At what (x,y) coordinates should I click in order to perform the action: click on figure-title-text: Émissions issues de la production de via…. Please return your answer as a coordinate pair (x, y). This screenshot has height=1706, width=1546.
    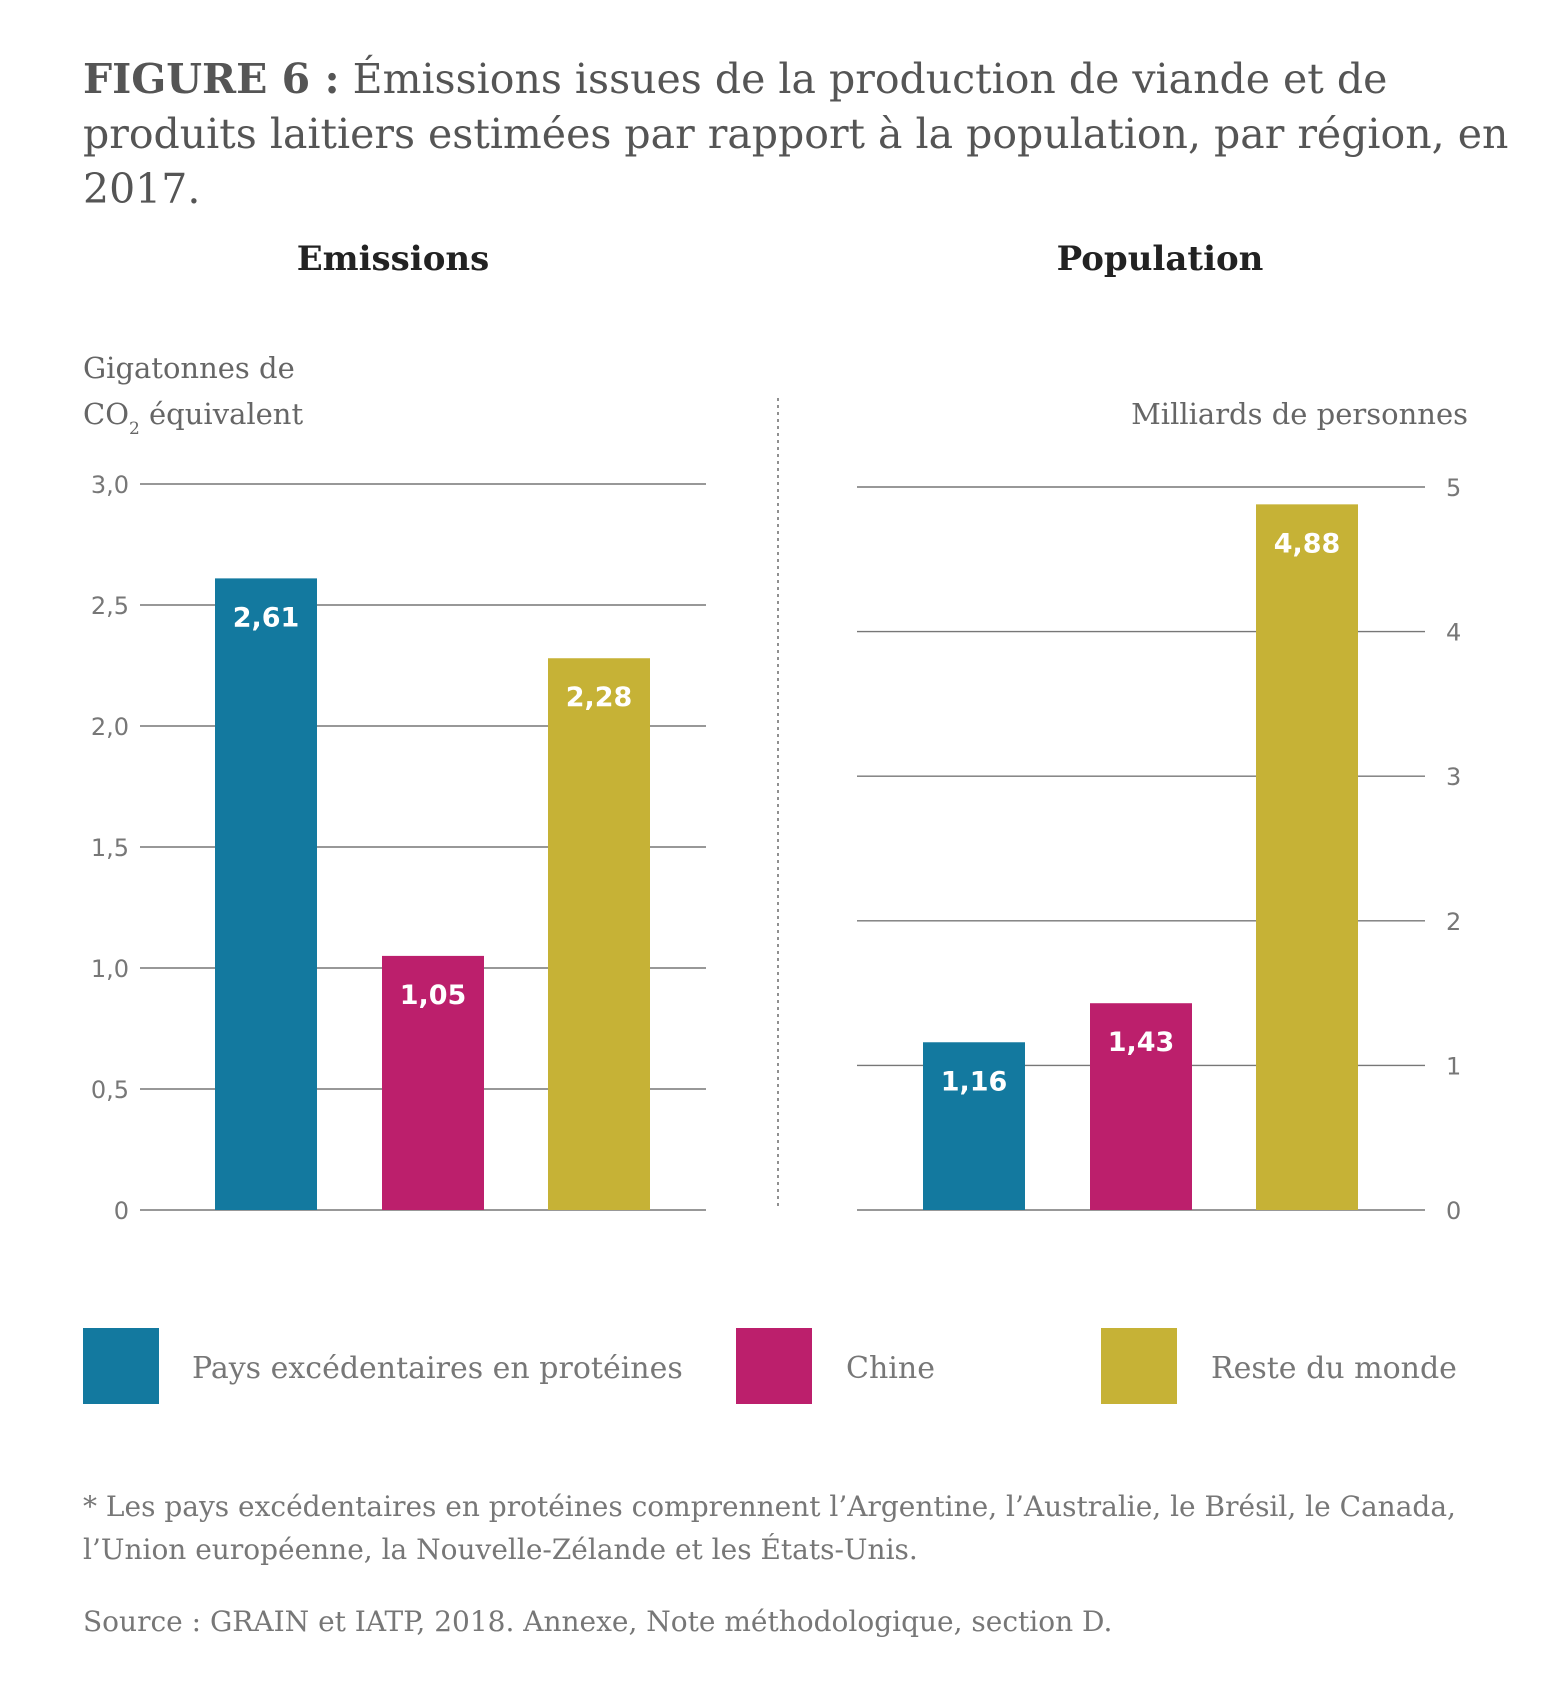
    Looking at the image, I should click on (796, 134).